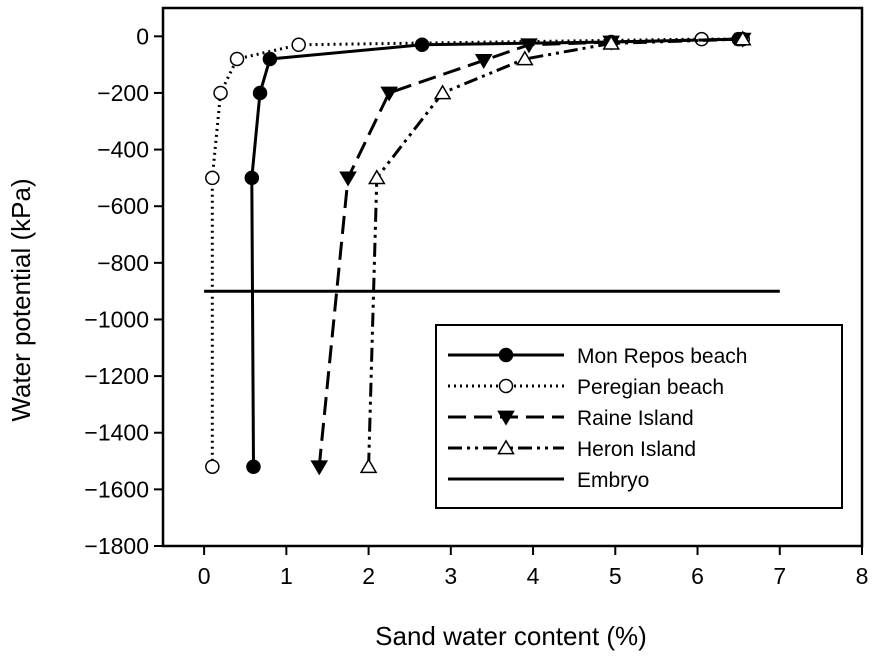 The width and height of the screenshot is (878, 658). Describe the element at coordinates (286, 576) in the screenshot. I see `x-tick-label: 1` at that location.